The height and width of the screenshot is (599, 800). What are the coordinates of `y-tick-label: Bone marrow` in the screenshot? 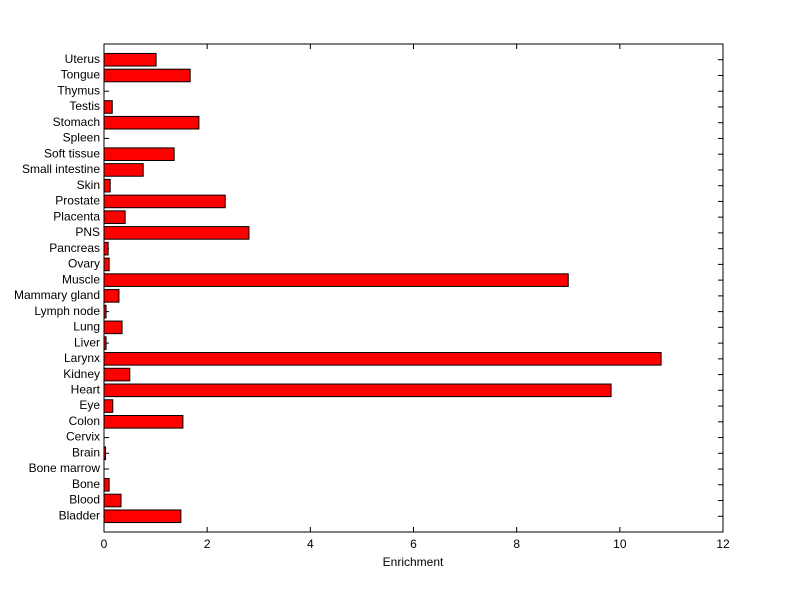 It's located at (65, 468).